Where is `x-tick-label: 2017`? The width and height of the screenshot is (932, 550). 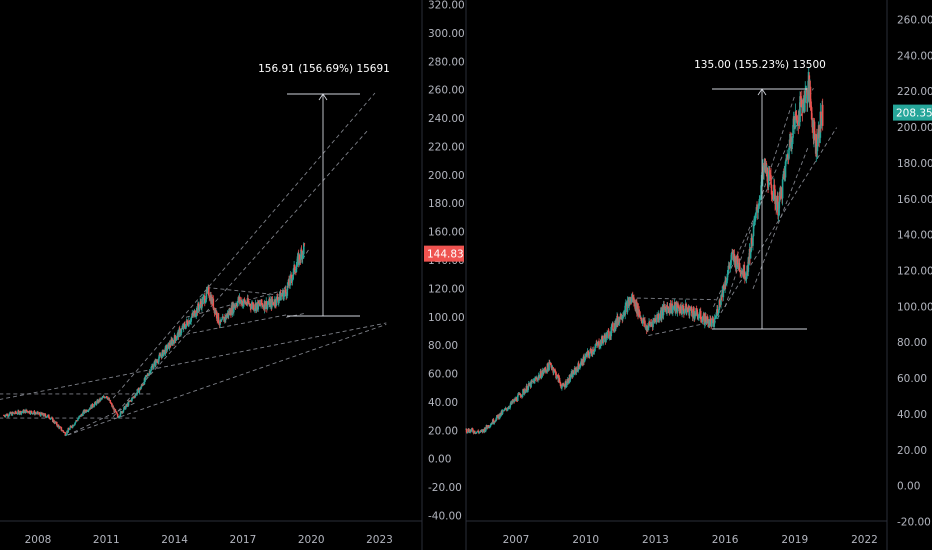
x-tick-label: 2017 is located at coordinates (243, 540).